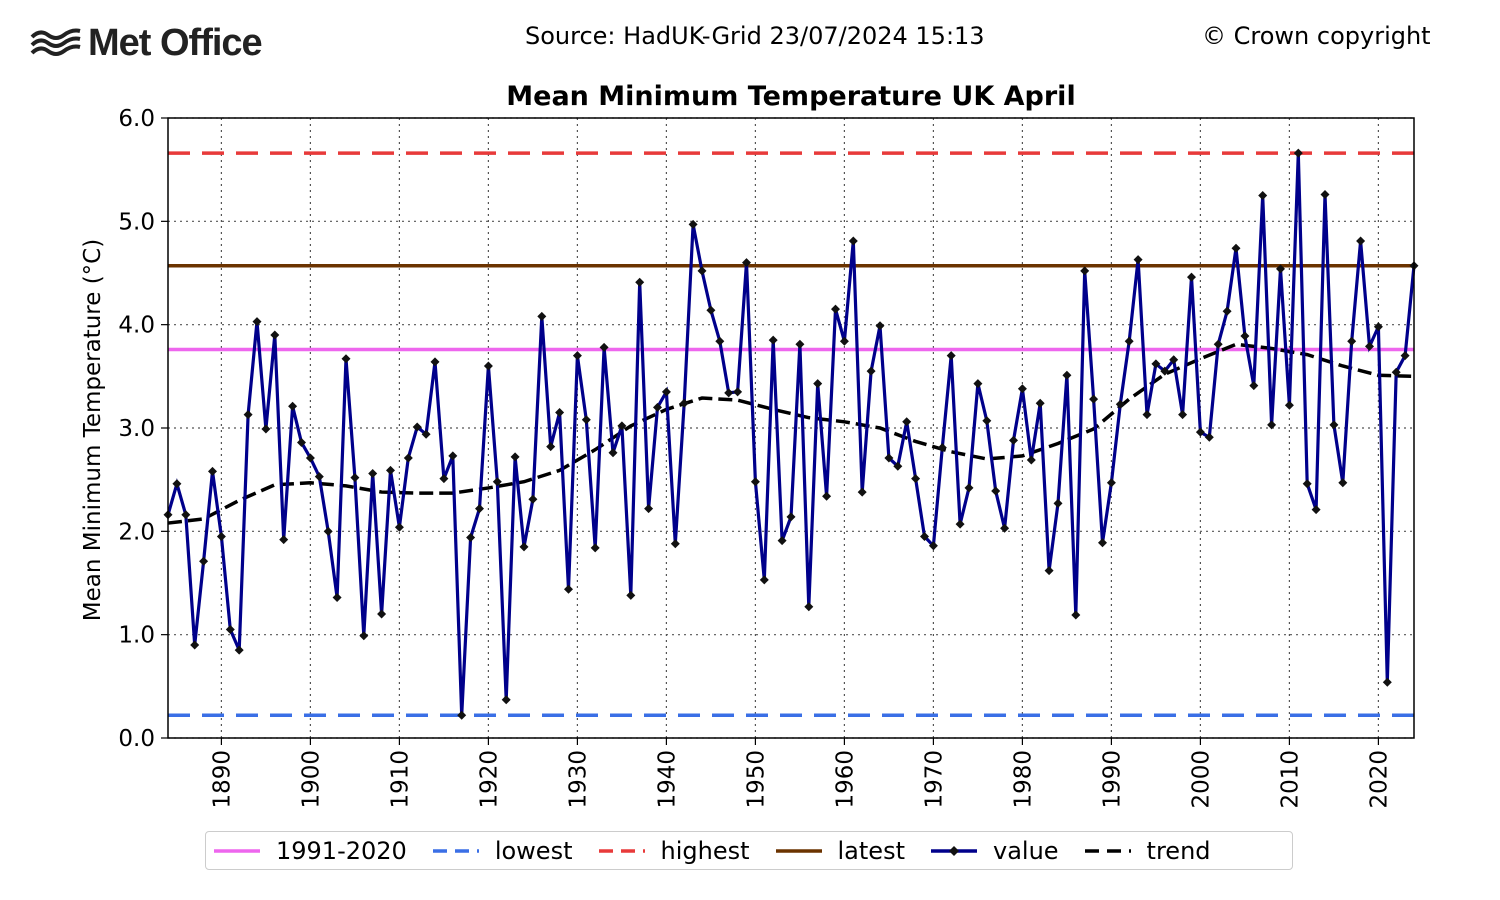  I want to click on y-tick-label: 2.0, so click(136, 532).